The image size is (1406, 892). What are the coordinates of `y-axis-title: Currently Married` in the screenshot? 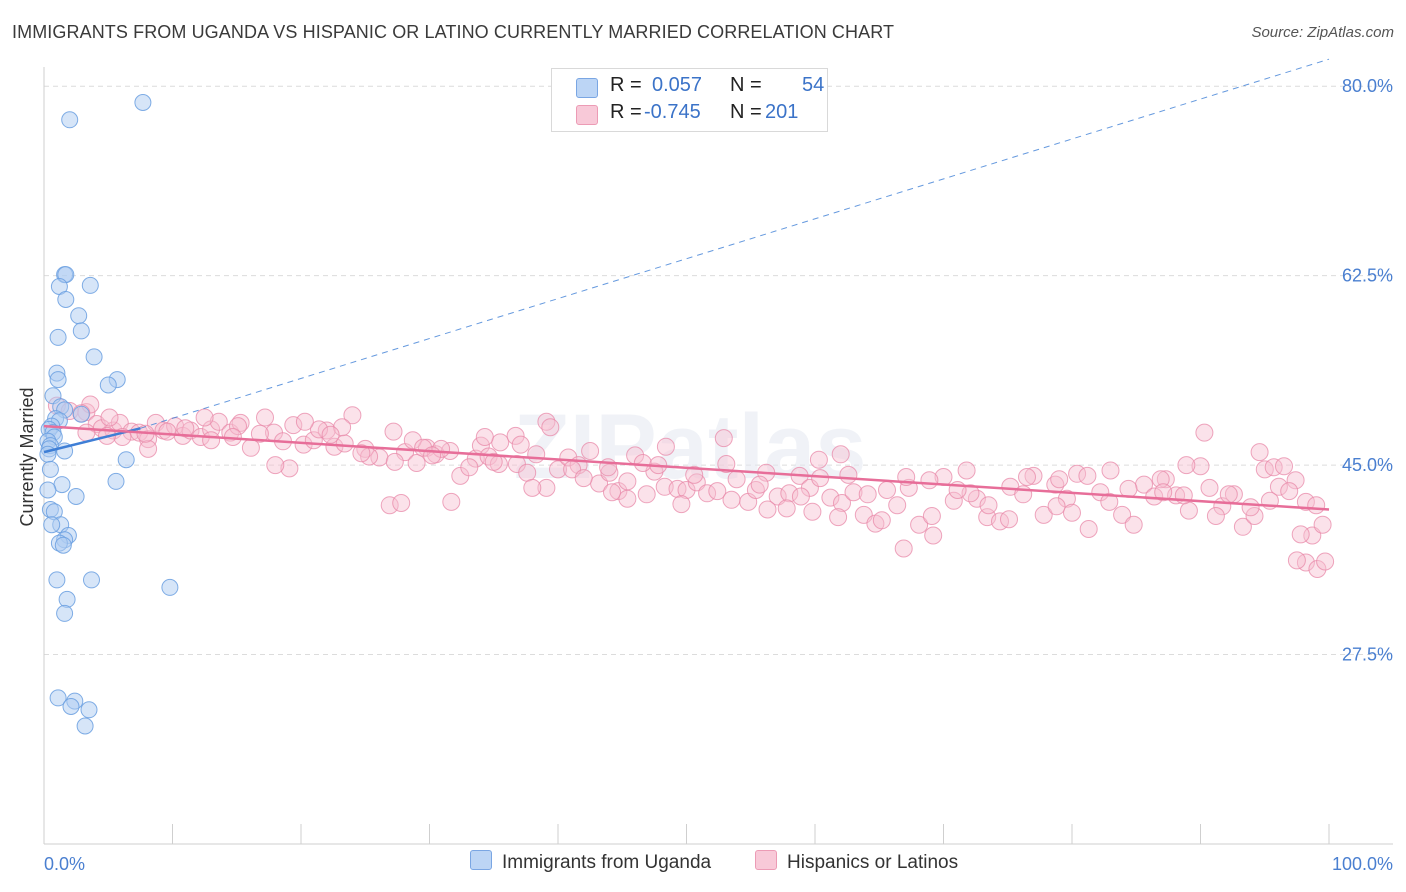 It's located at (27, 456).